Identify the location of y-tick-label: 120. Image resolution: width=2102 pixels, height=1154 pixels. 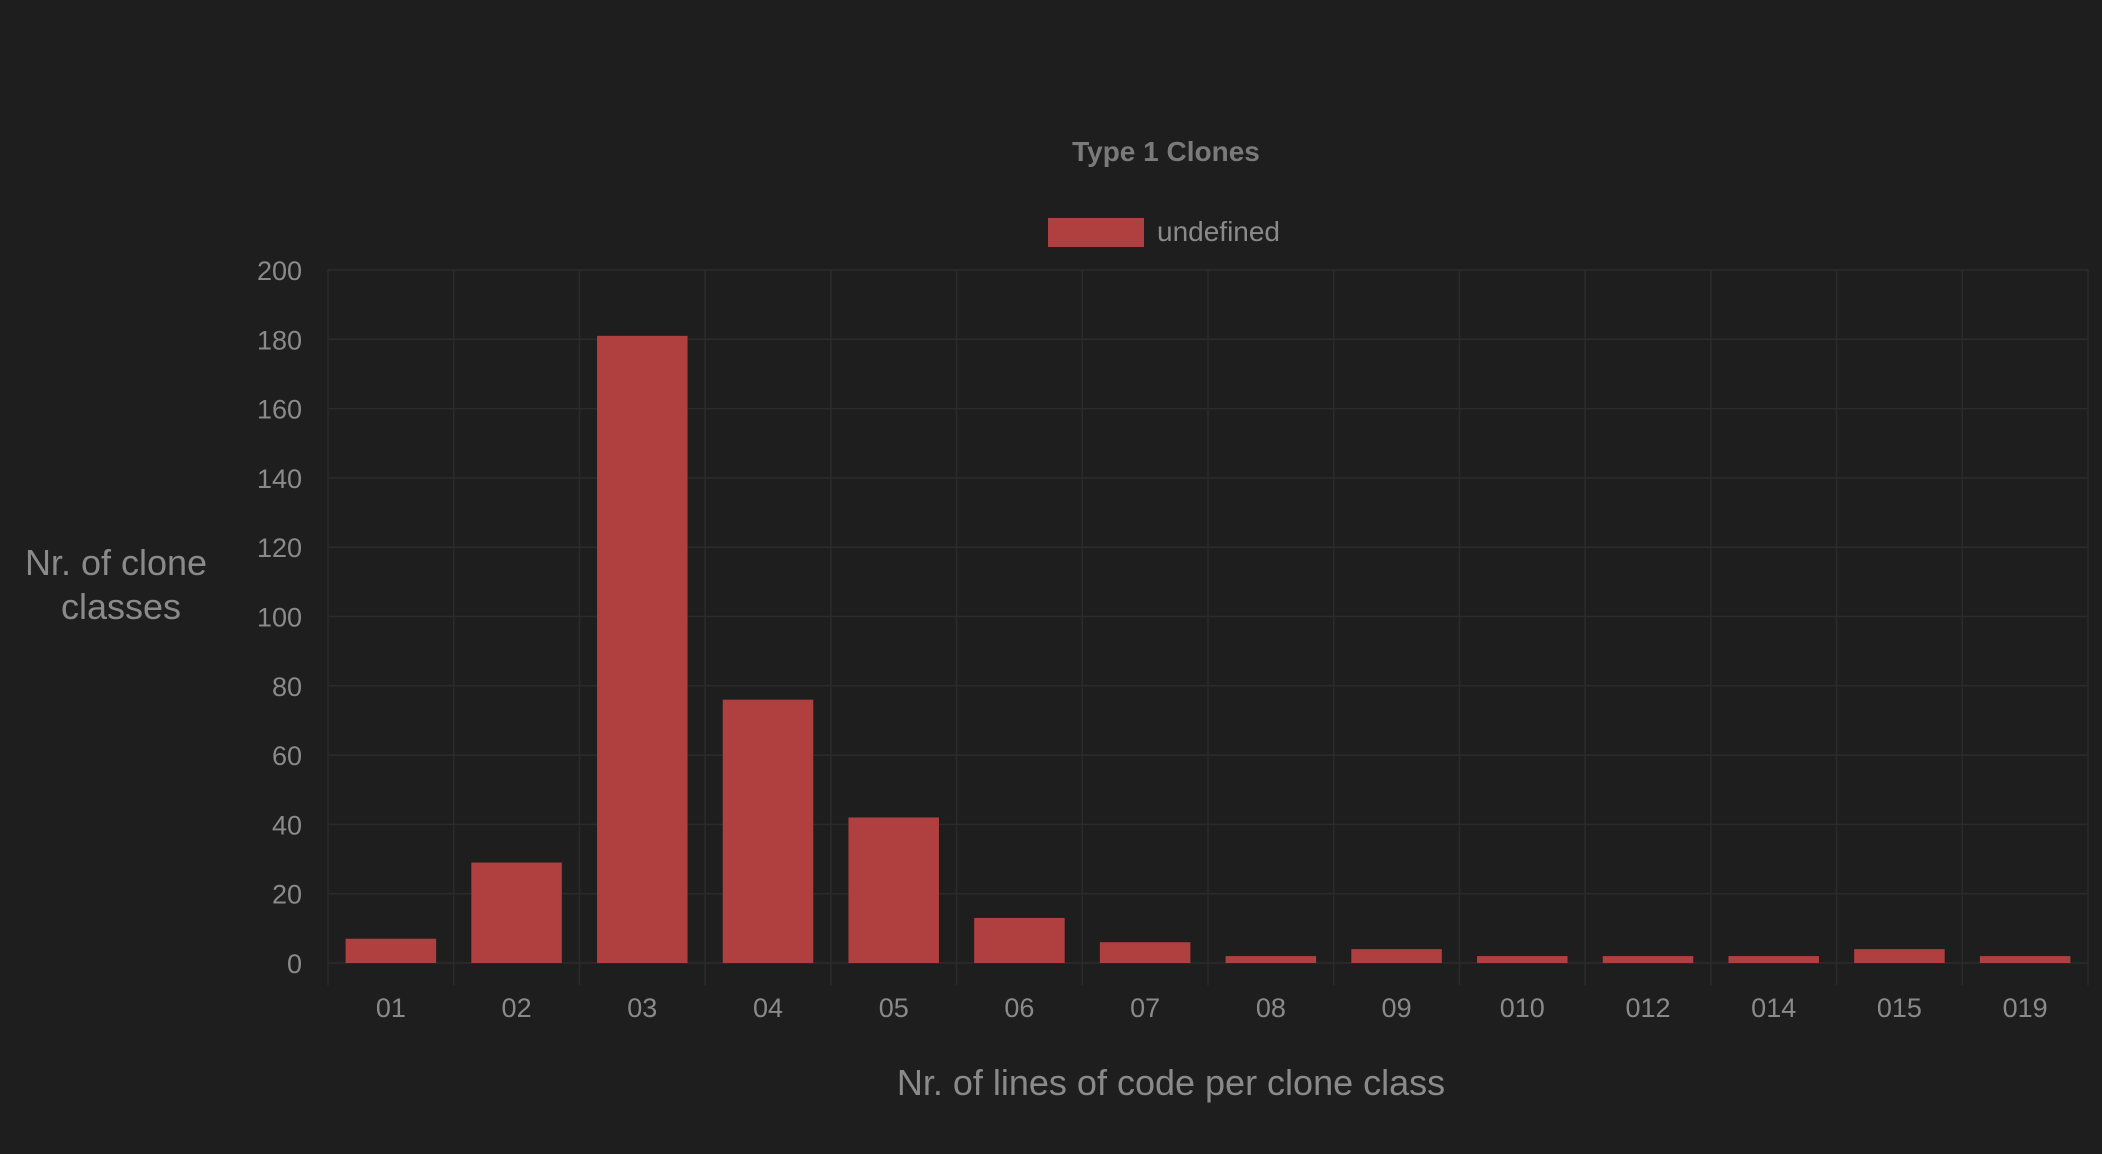
(279, 548).